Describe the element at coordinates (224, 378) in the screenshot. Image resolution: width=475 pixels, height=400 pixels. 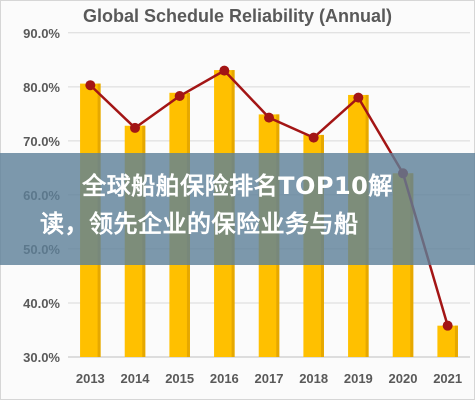
I see `x-tick-label: 2016` at that location.